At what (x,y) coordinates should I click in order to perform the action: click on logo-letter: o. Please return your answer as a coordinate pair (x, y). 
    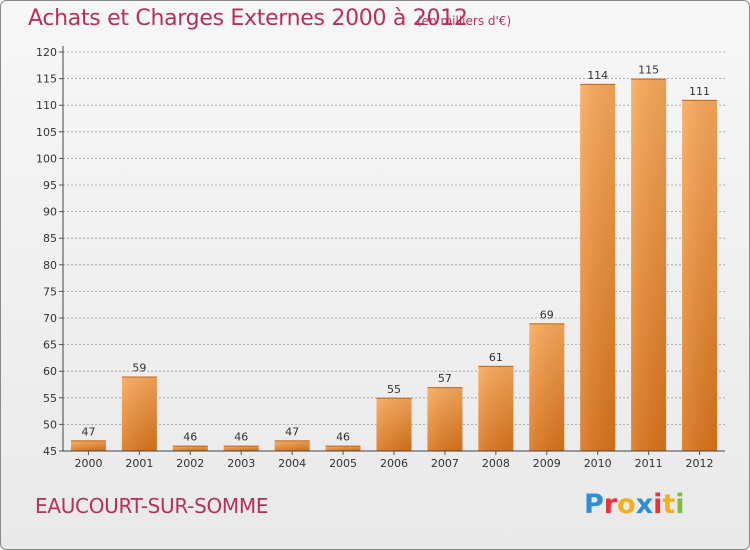
    Looking at the image, I should click on (626, 504).